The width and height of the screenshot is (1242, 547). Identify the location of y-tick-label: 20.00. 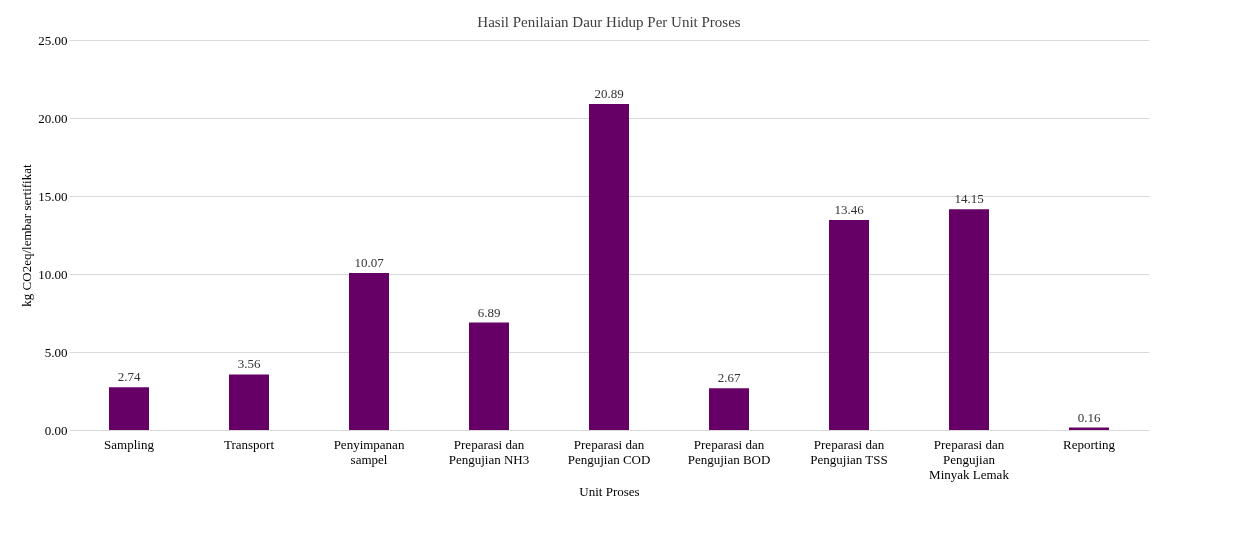
(53, 118).